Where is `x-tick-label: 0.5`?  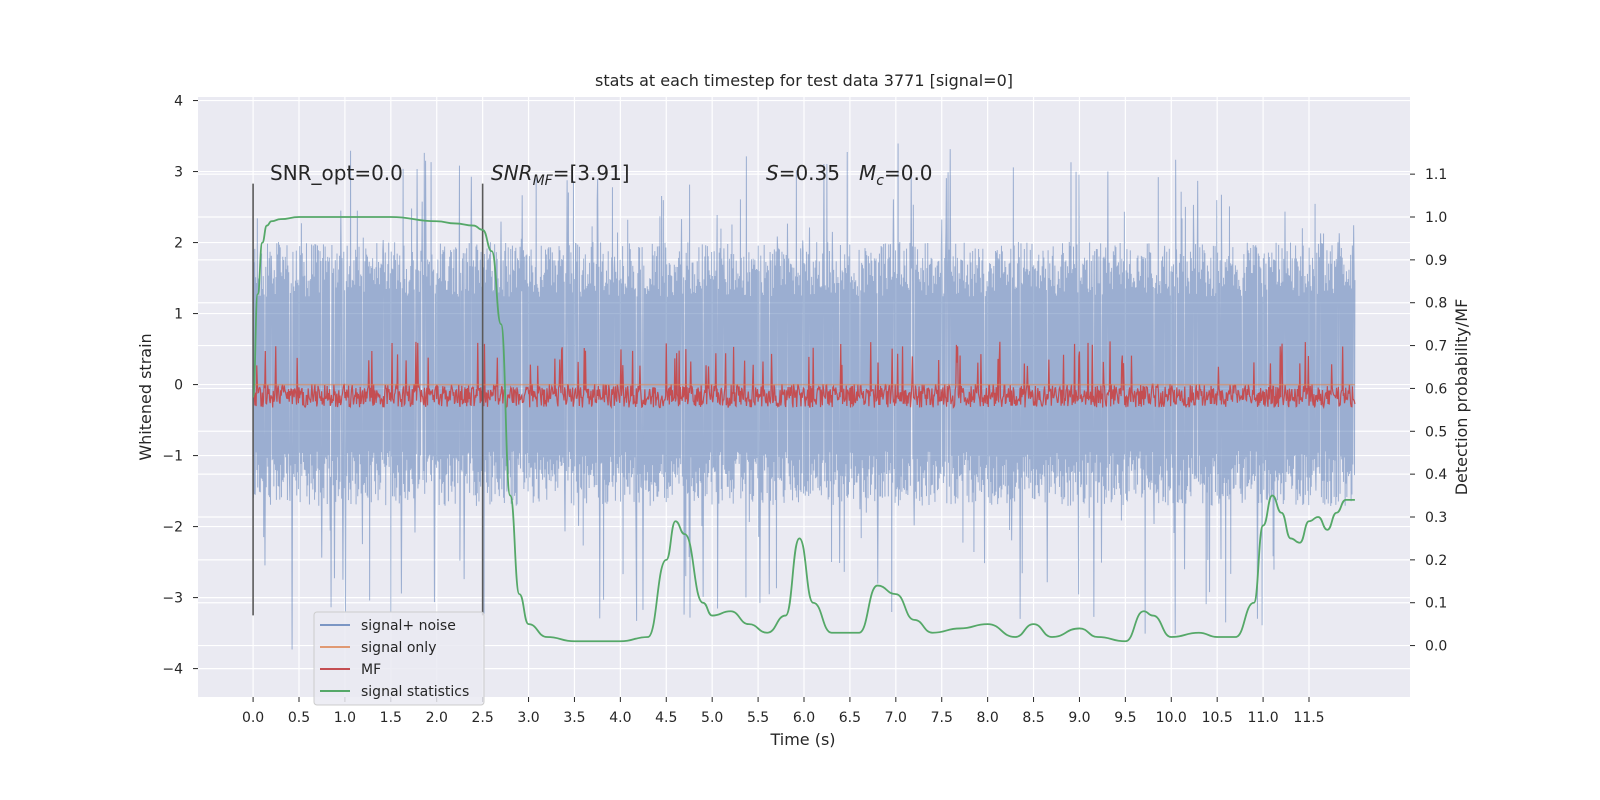
x-tick-label: 0.5 is located at coordinates (299, 718).